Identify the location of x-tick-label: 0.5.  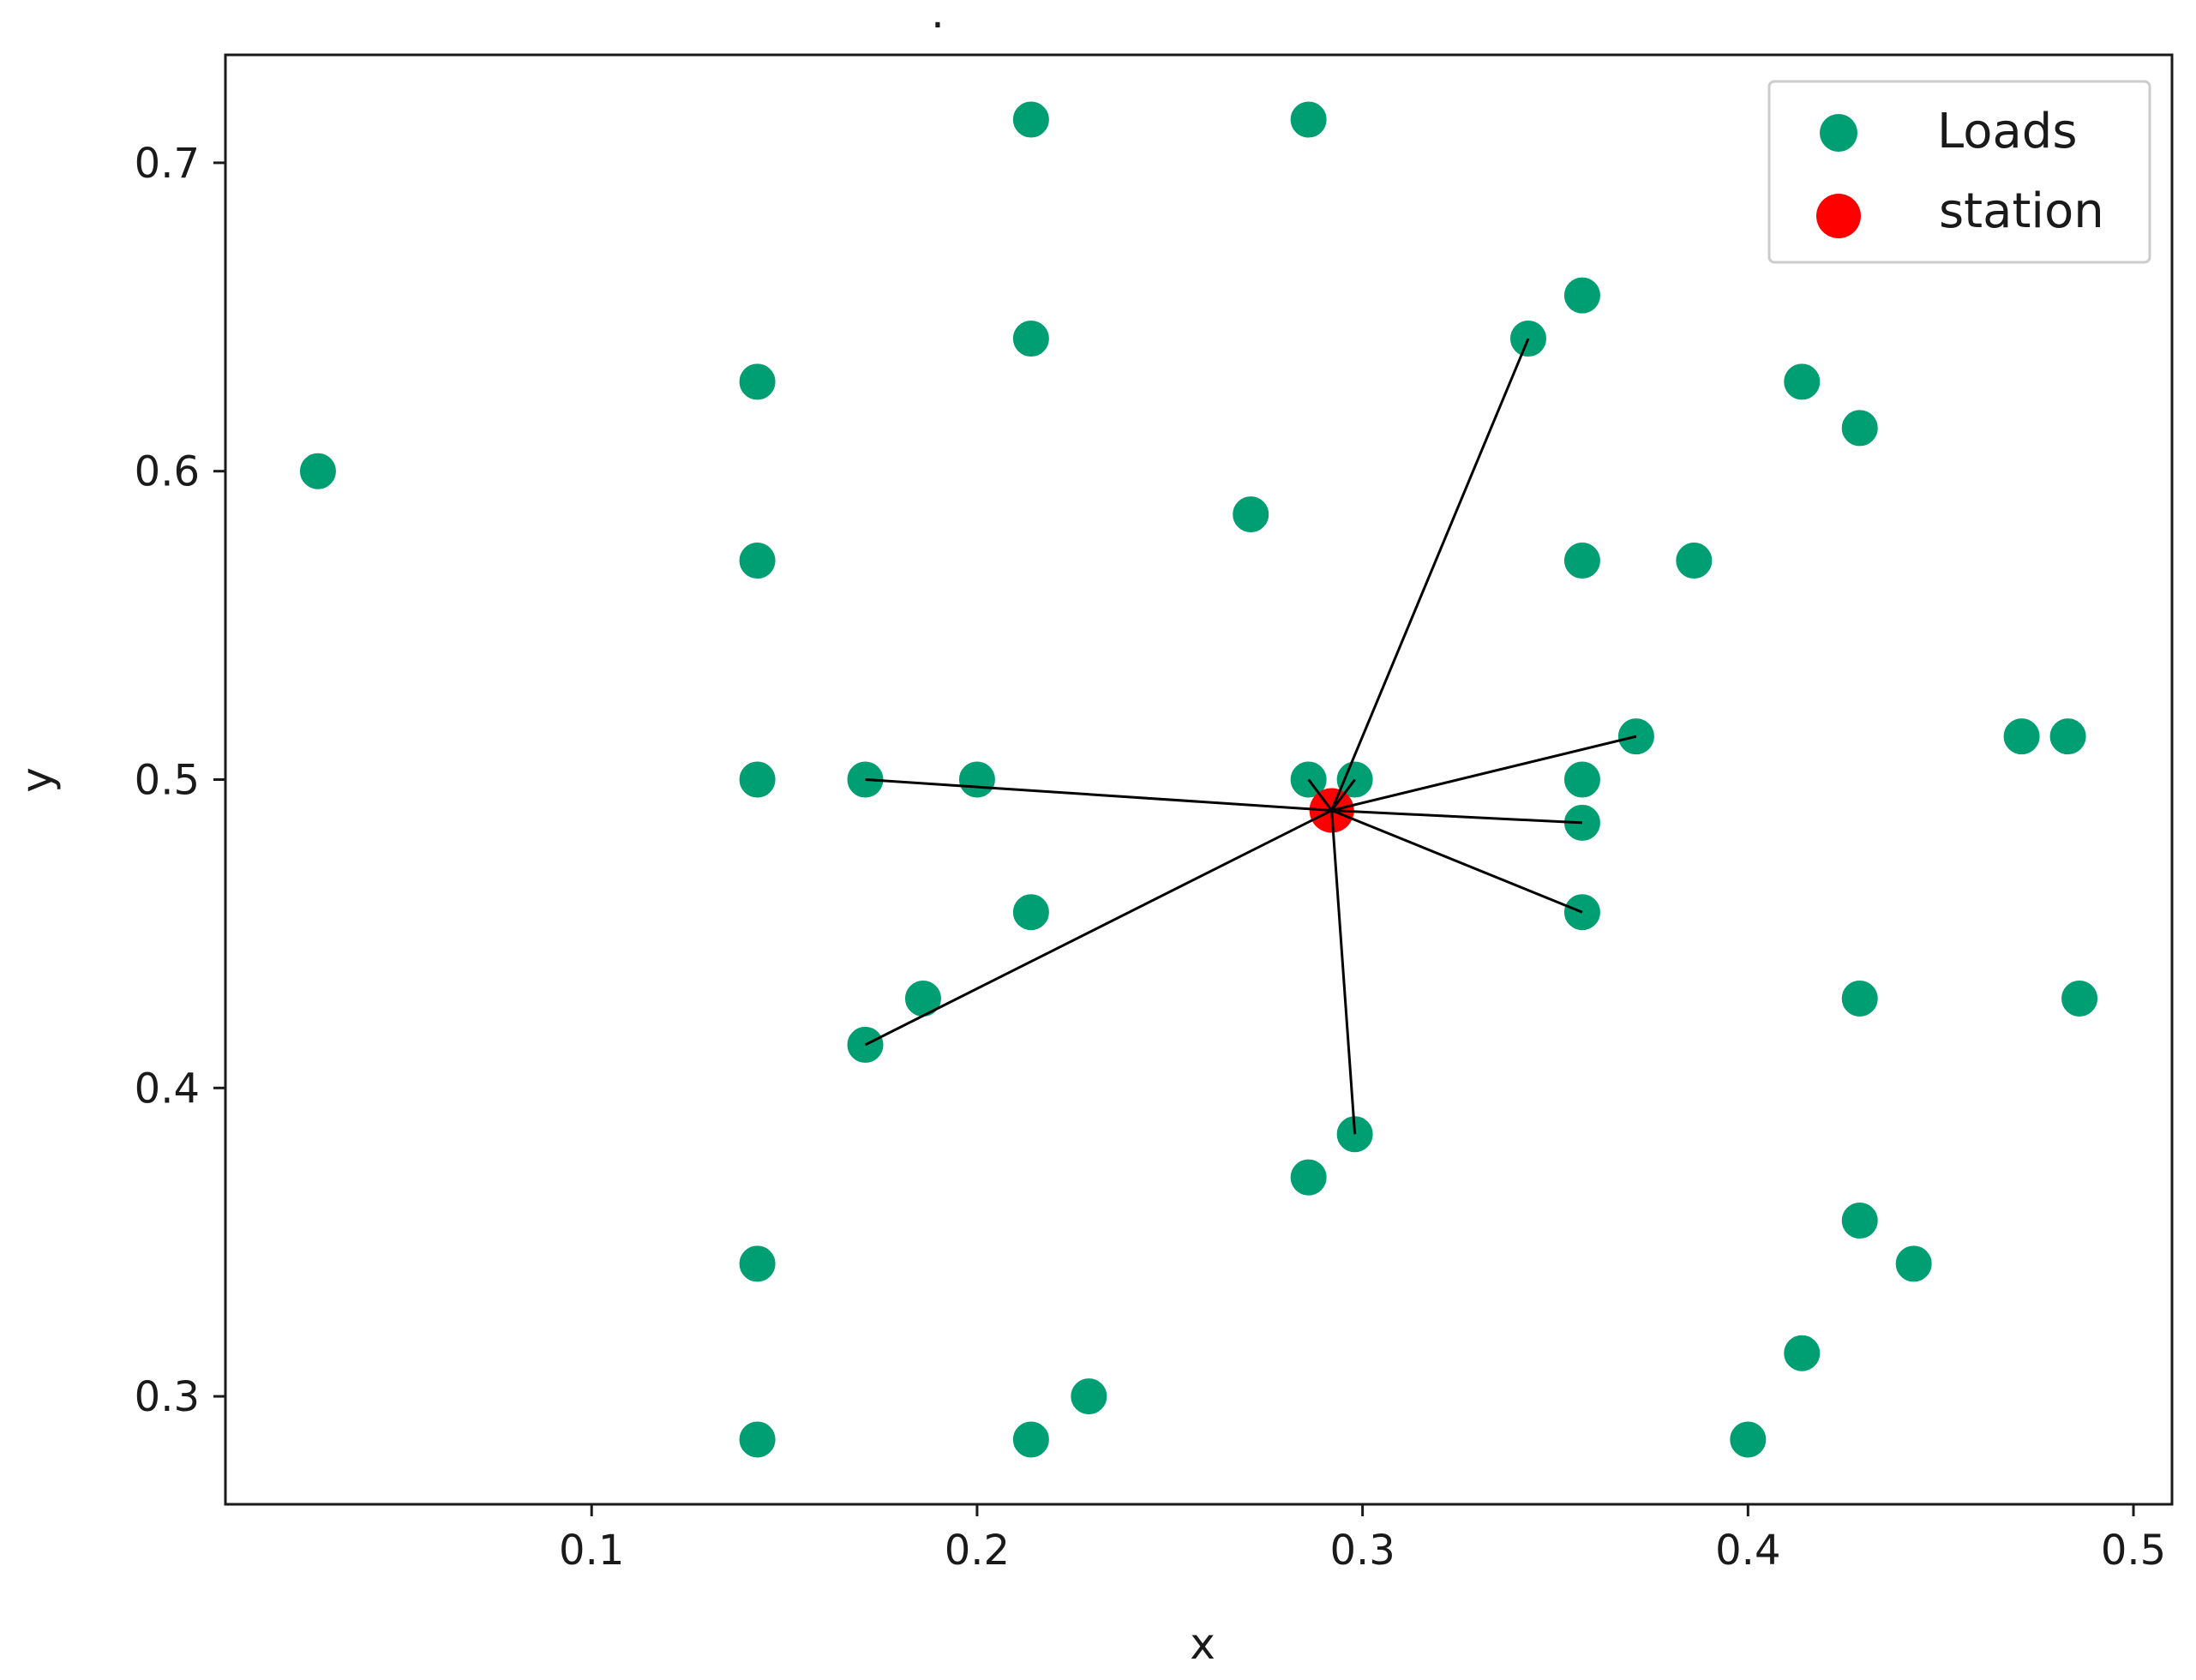
(2133, 1551).